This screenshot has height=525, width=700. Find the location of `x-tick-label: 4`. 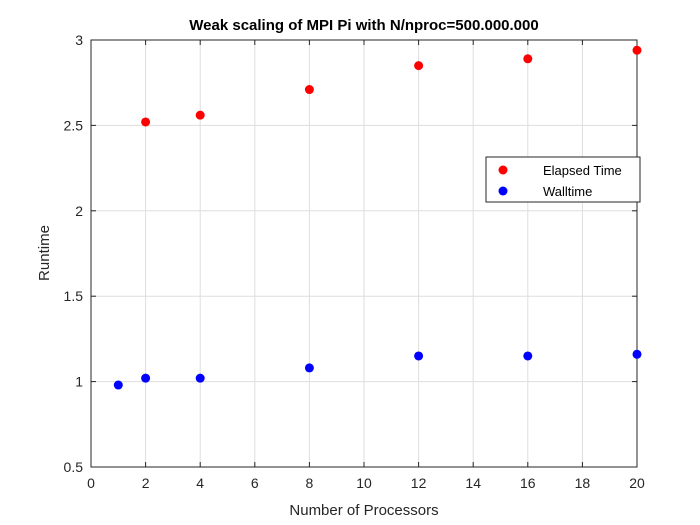

x-tick-label: 4 is located at coordinates (200, 483).